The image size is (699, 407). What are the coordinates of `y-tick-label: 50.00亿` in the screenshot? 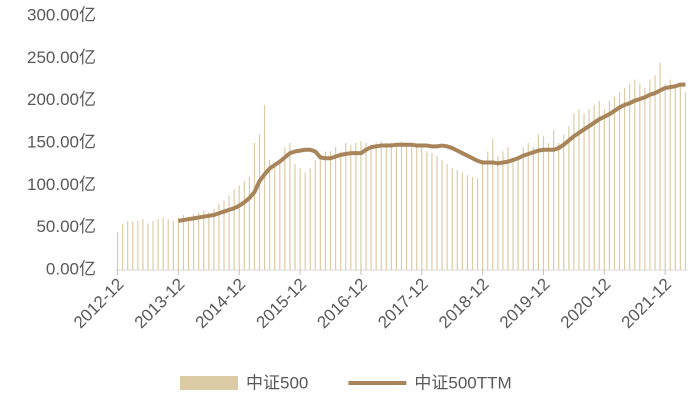 It's located at (66, 226).